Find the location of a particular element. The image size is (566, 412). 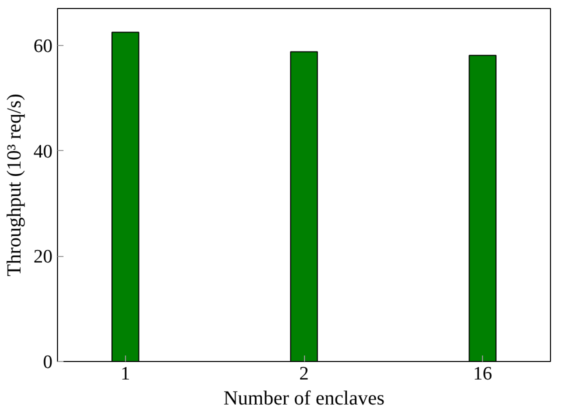

y-axis-title: Throughput (10³ req/s) is located at coordinates (15, 185).